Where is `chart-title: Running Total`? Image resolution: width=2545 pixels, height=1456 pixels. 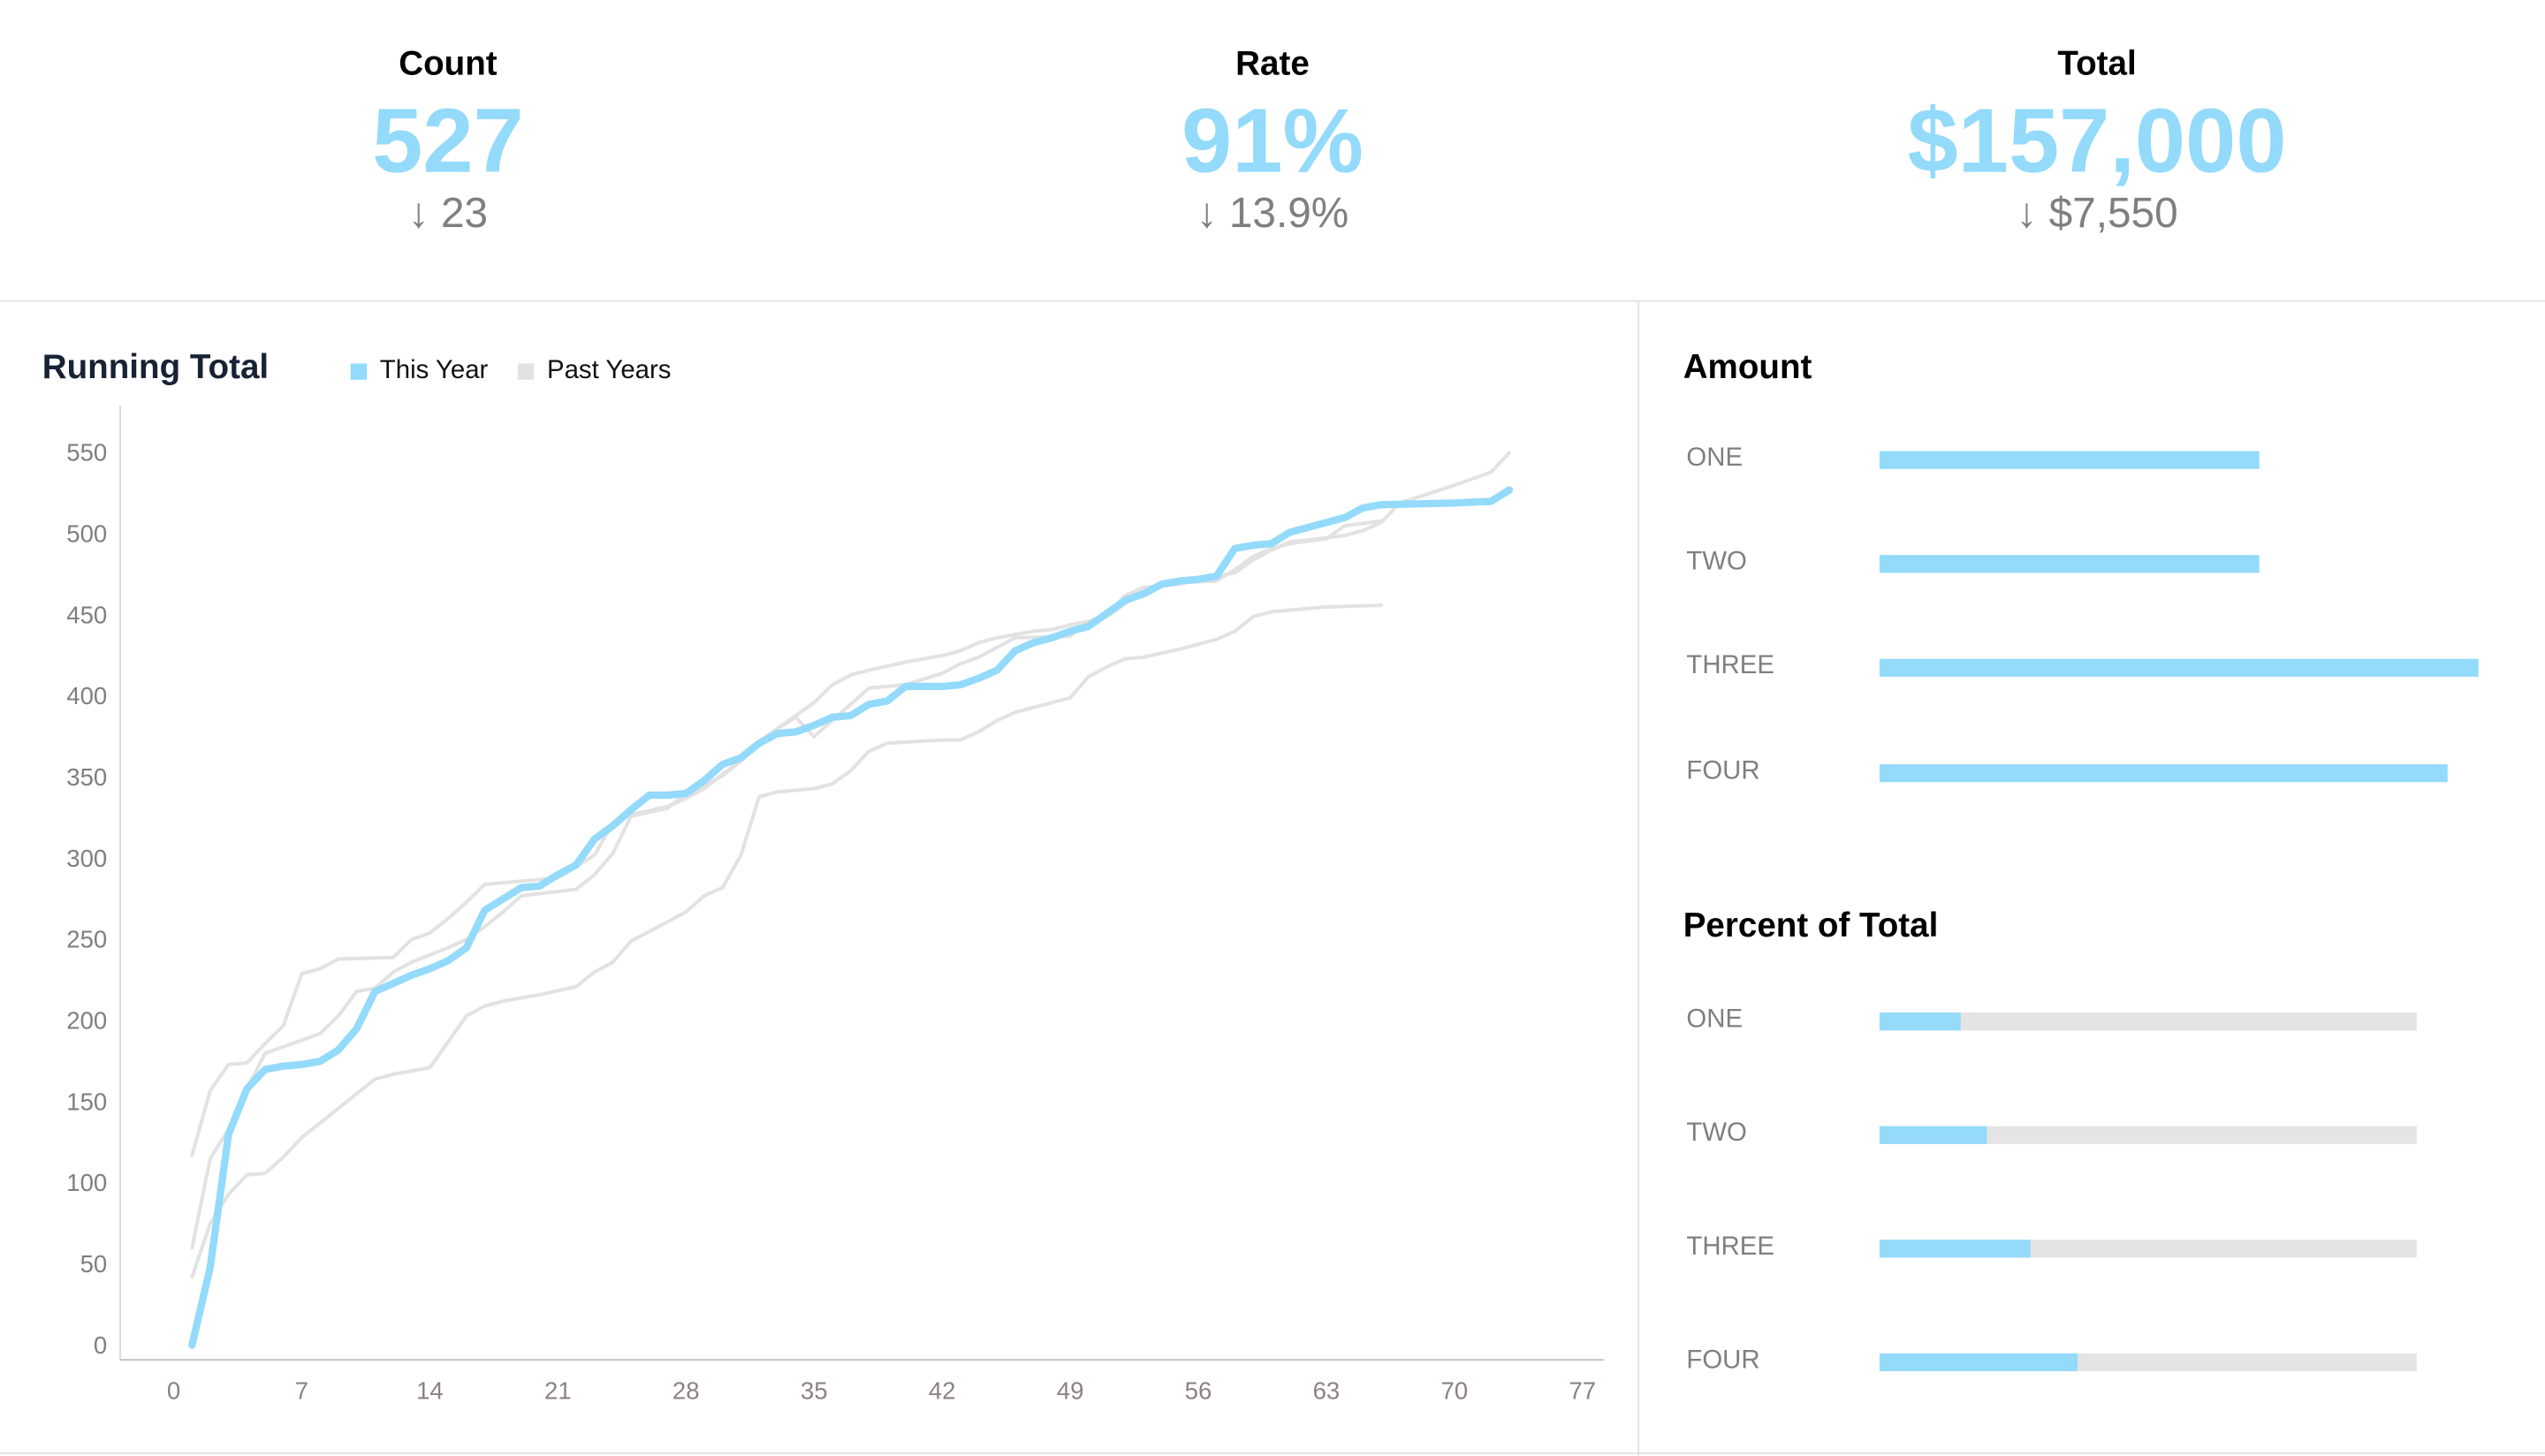
chart-title: Running Total is located at coordinates (156, 367).